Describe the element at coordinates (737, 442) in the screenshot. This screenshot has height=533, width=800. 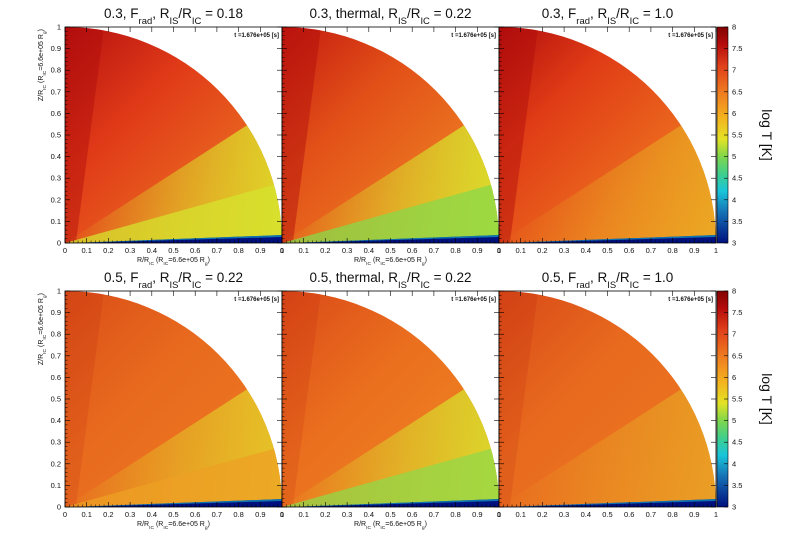
I see `colorbar-tick-label: 4.5` at that location.